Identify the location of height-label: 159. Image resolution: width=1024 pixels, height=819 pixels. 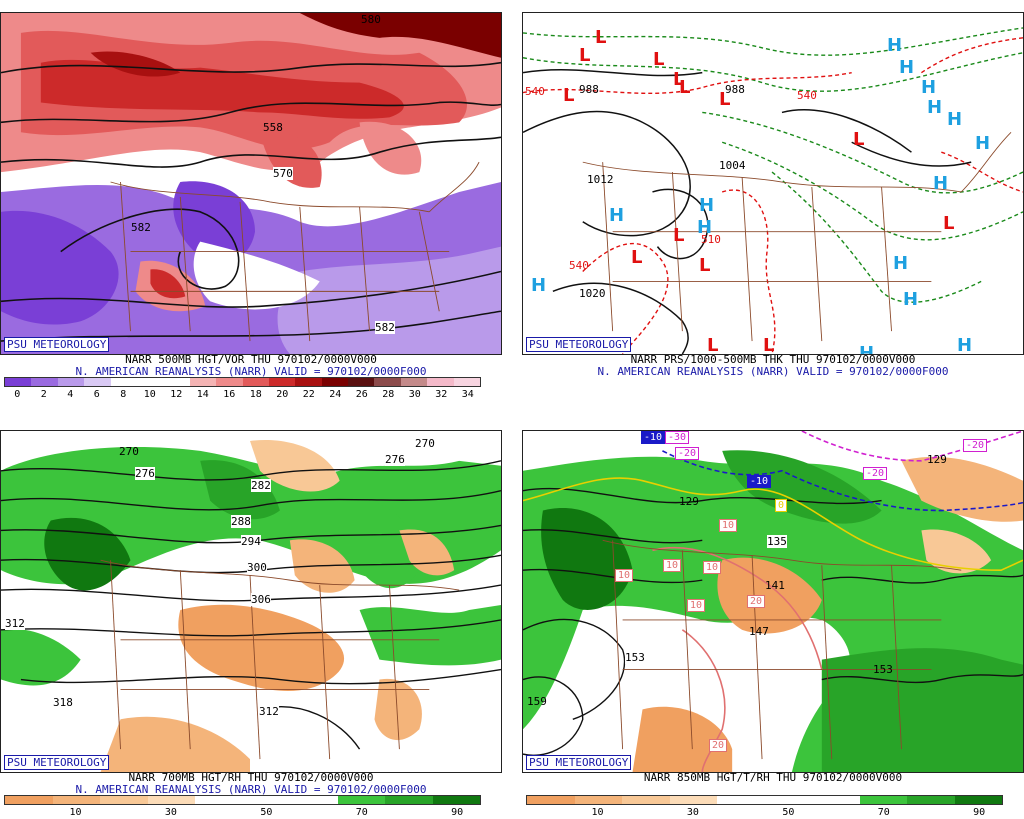
(537, 701).